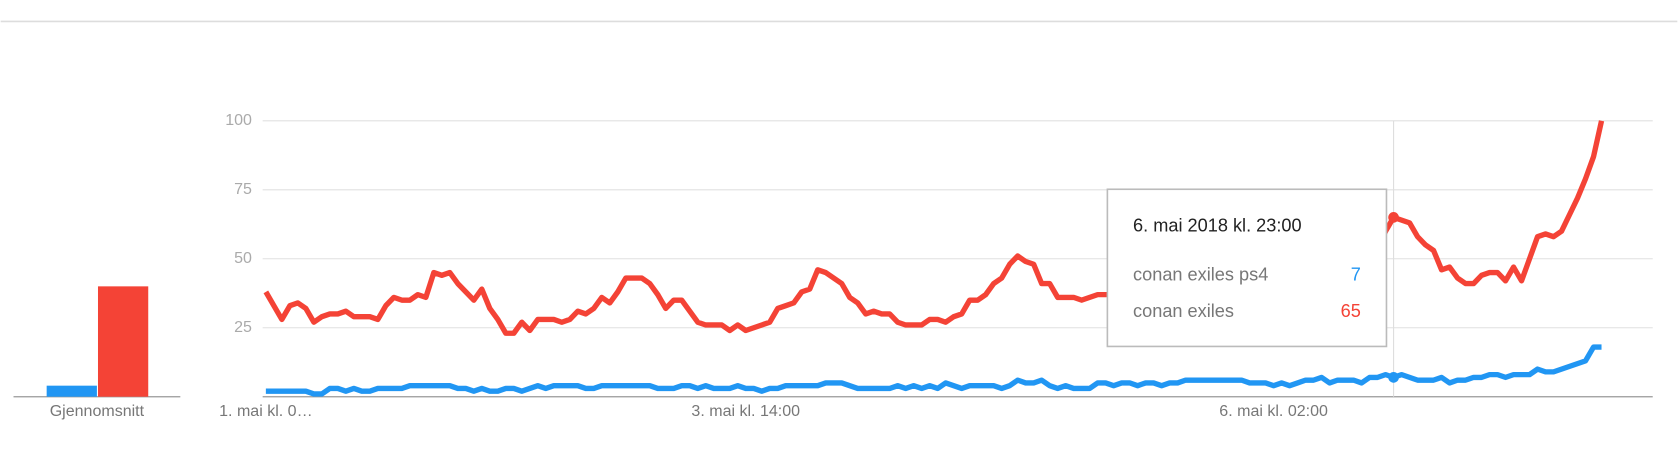 This screenshot has height=463, width=1678. What do you see at coordinates (243, 258) in the screenshot?
I see `y-tick-label: 50` at bounding box center [243, 258].